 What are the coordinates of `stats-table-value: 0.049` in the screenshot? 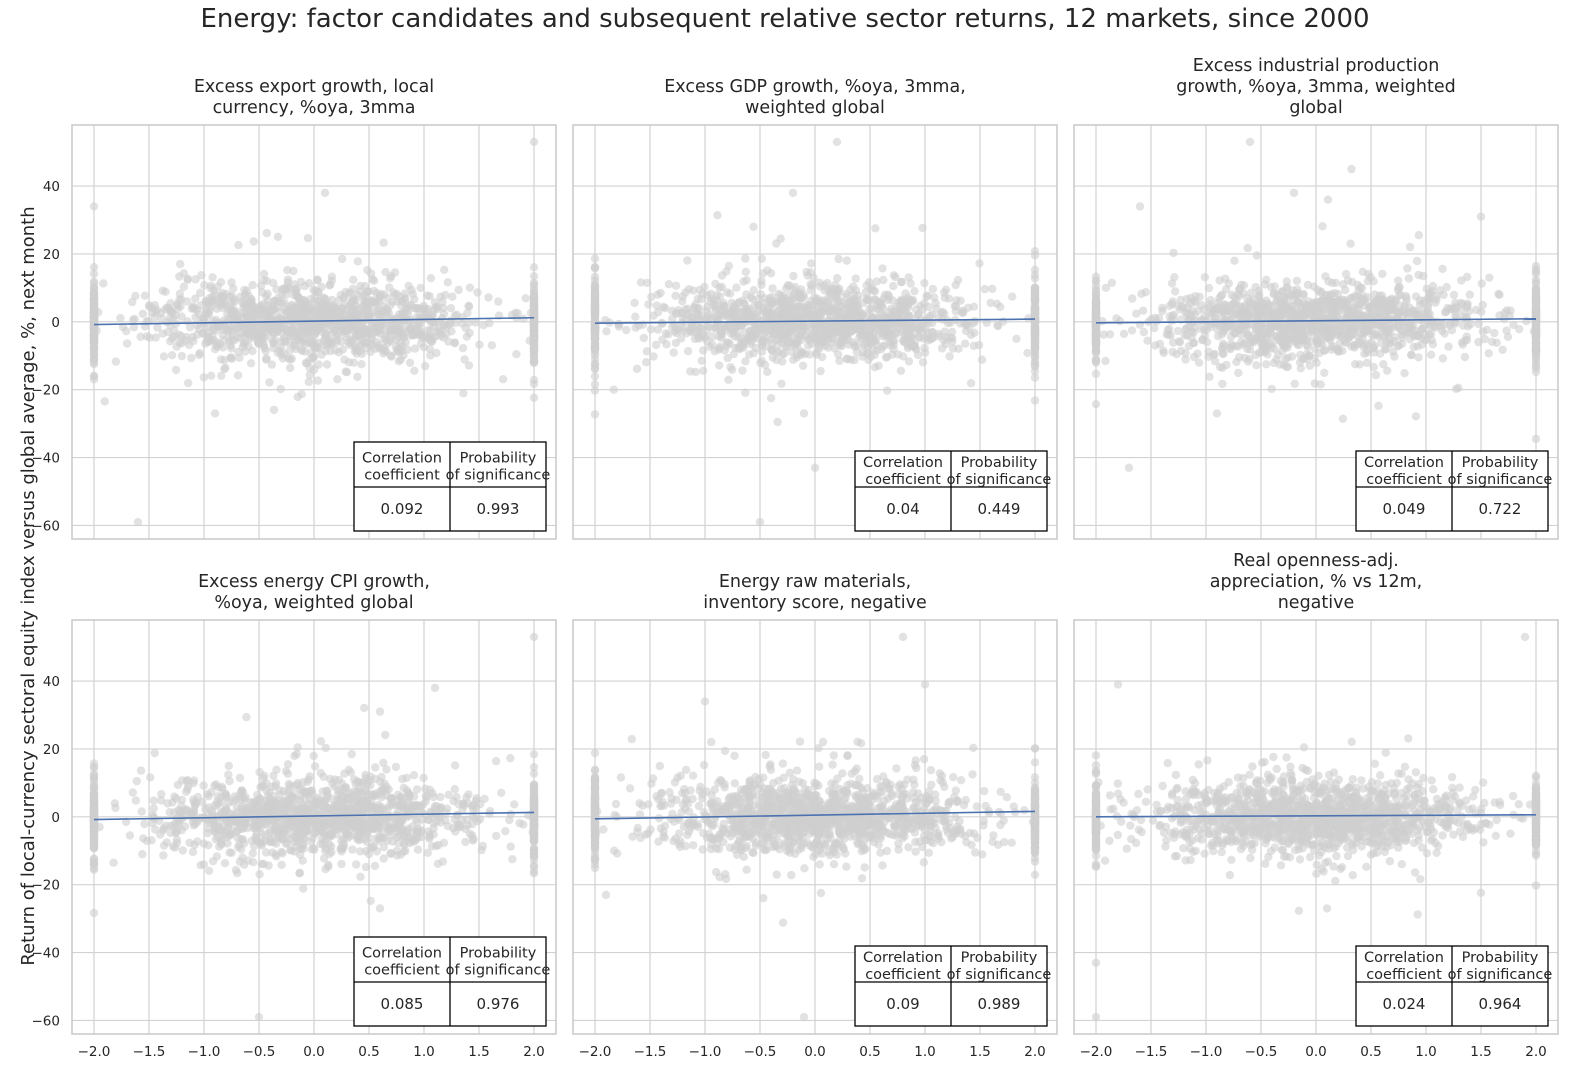 It's located at (1404, 509).